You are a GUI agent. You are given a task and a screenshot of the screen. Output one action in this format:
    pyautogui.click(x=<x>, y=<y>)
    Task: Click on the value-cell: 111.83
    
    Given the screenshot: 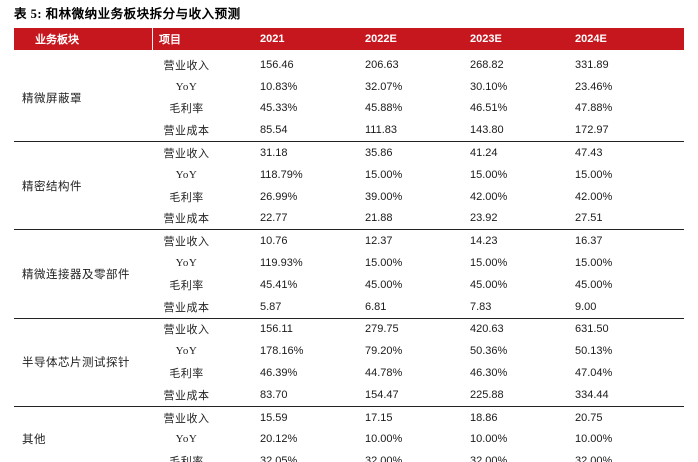 What is the action you would take?
    pyautogui.click(x=381, y=130)
    